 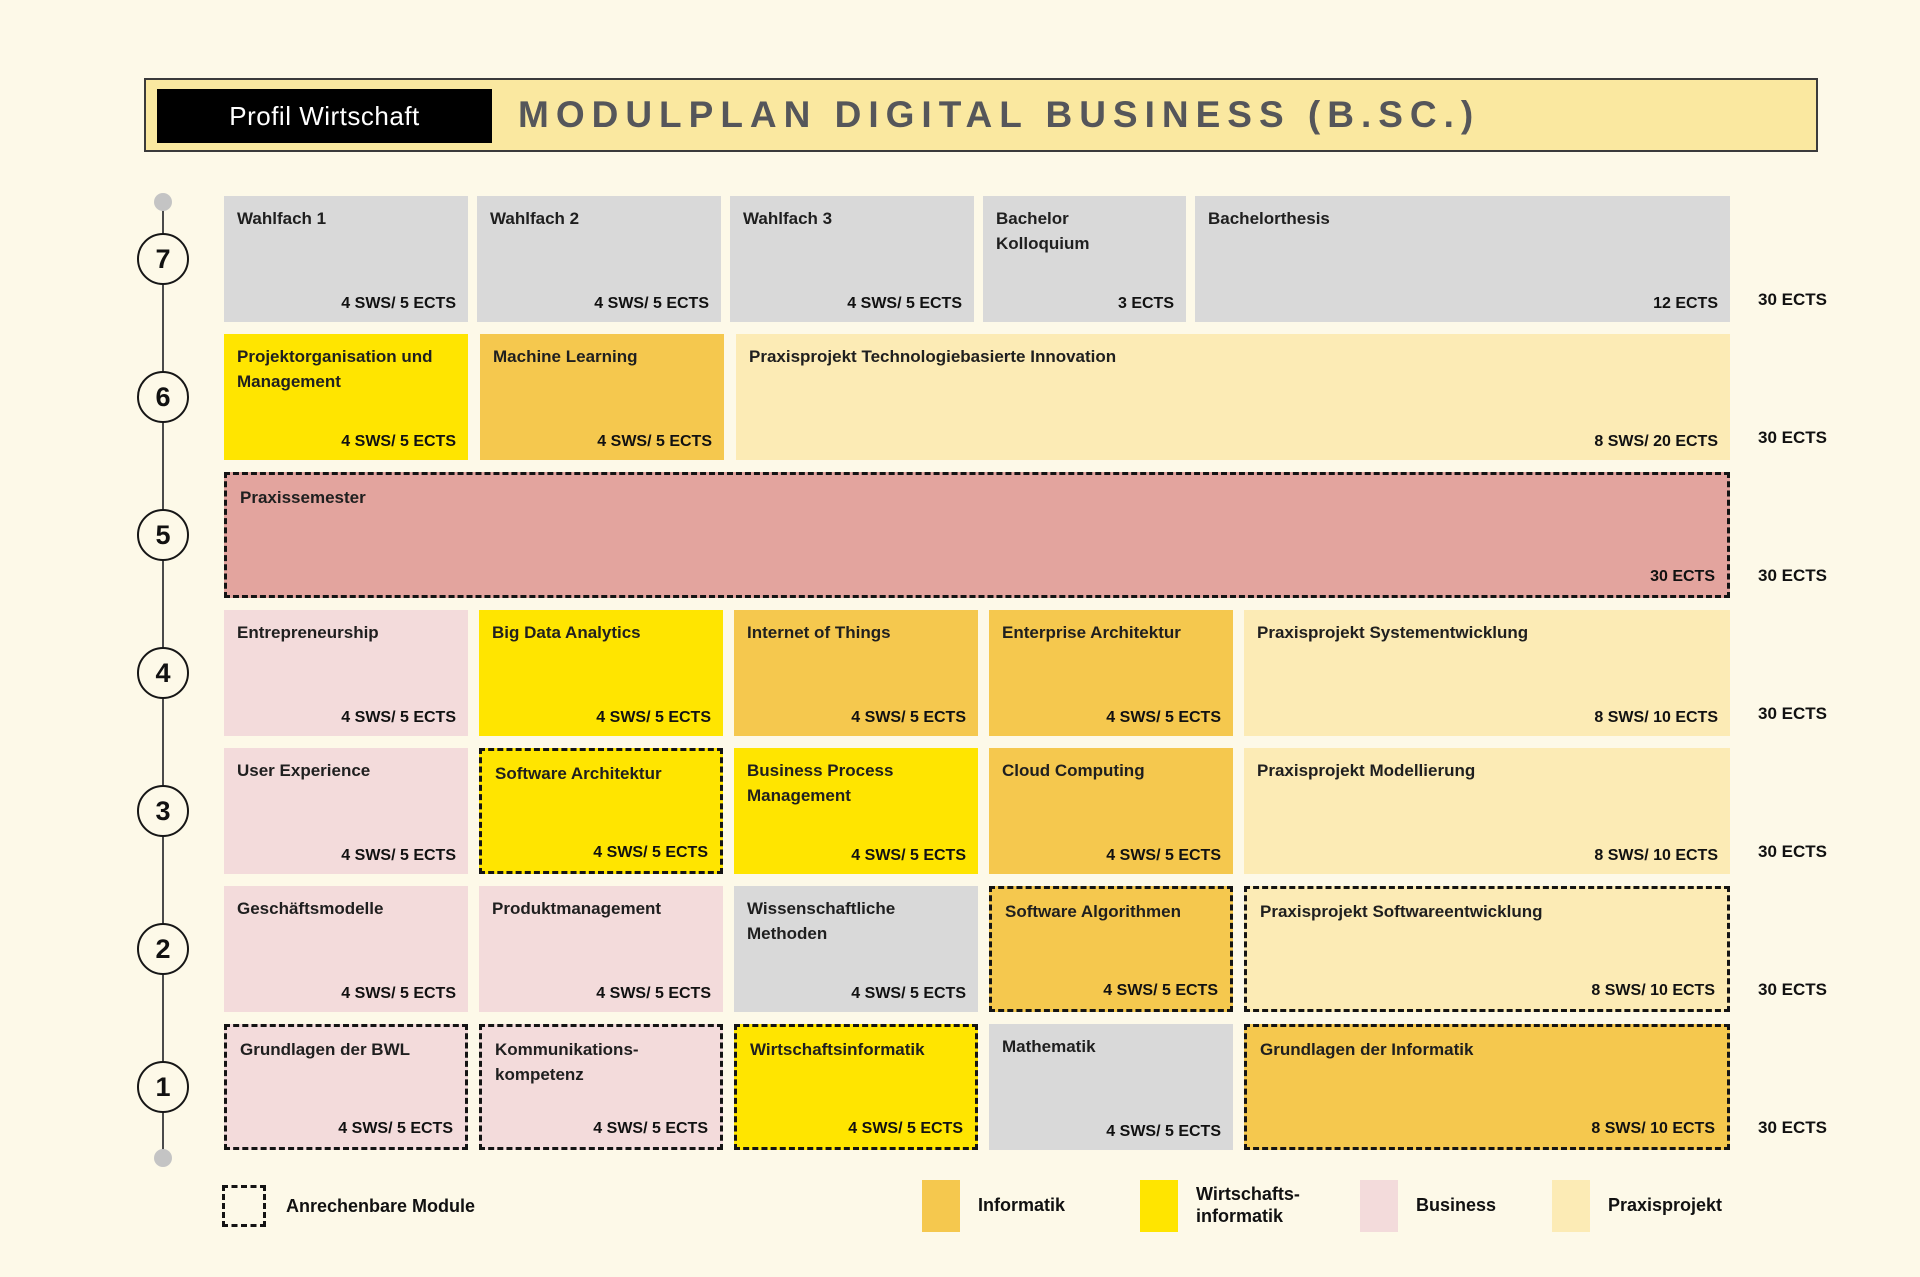 What do you see at coordinates (346, 811) in the screenshot?
I see `module-user-experience: User Experience 4 SWS/ 5 ECTS` at bounding box center [346, 811].